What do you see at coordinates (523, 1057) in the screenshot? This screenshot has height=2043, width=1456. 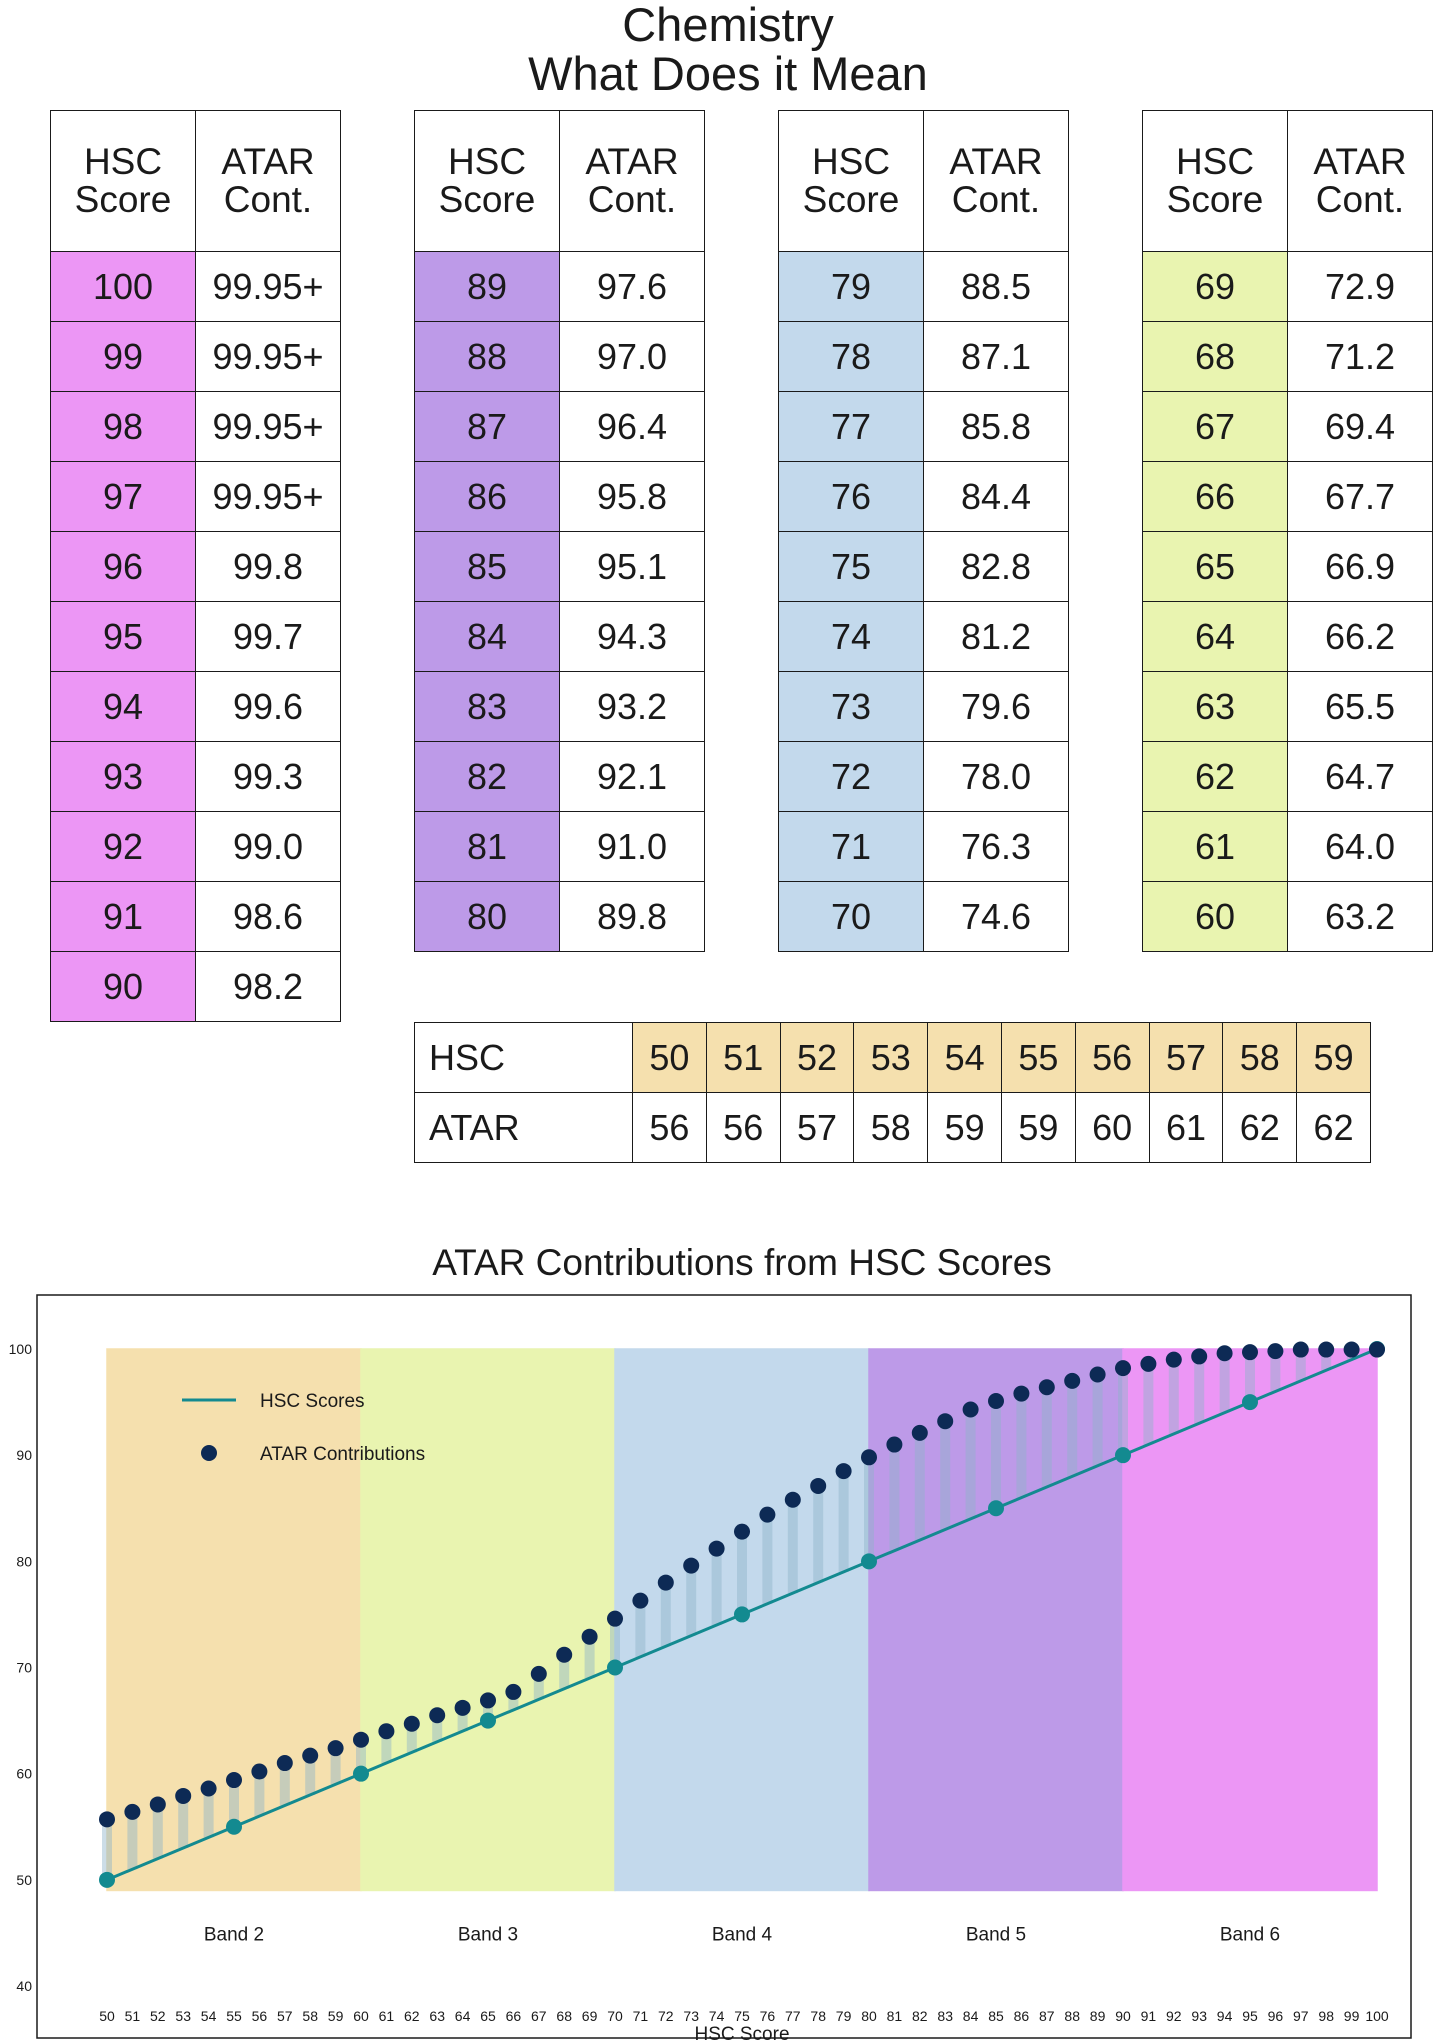 I see `low-table-hsc-label: HSC` at bounding box center [523, 1057].